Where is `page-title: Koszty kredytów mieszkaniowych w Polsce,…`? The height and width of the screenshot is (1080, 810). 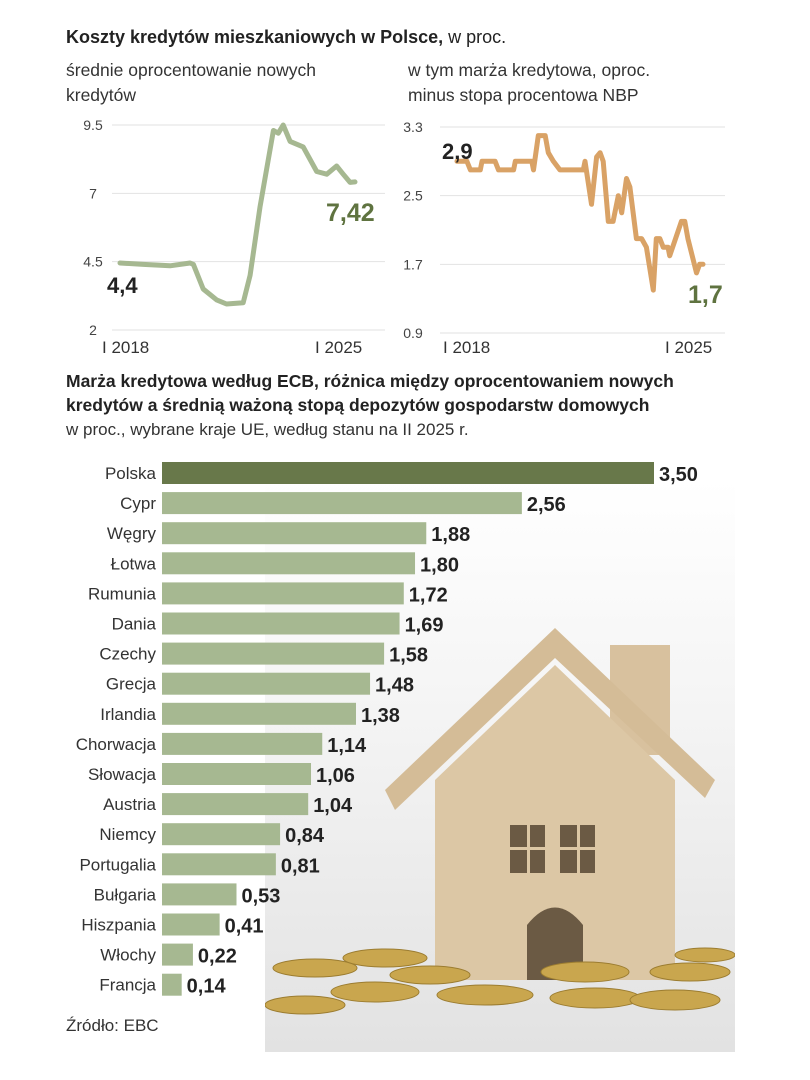 page-title: Koszty kredytów mieszkaniowych w Polsce,… is located at coordinates (286, 37).